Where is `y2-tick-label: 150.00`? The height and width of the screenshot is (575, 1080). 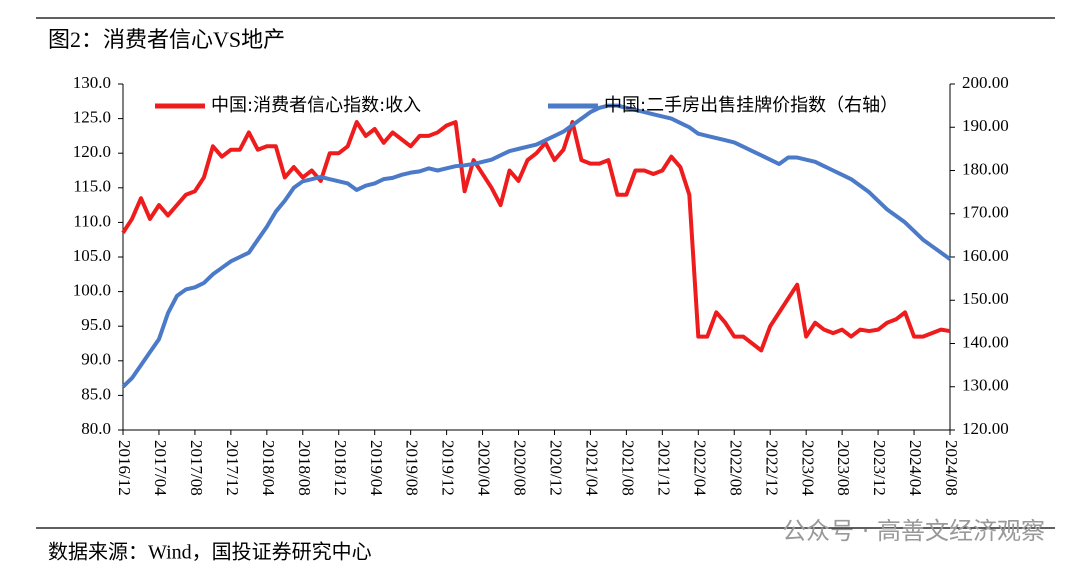 y2-tick-label: 150.00 is located at coordinates (985, 298).